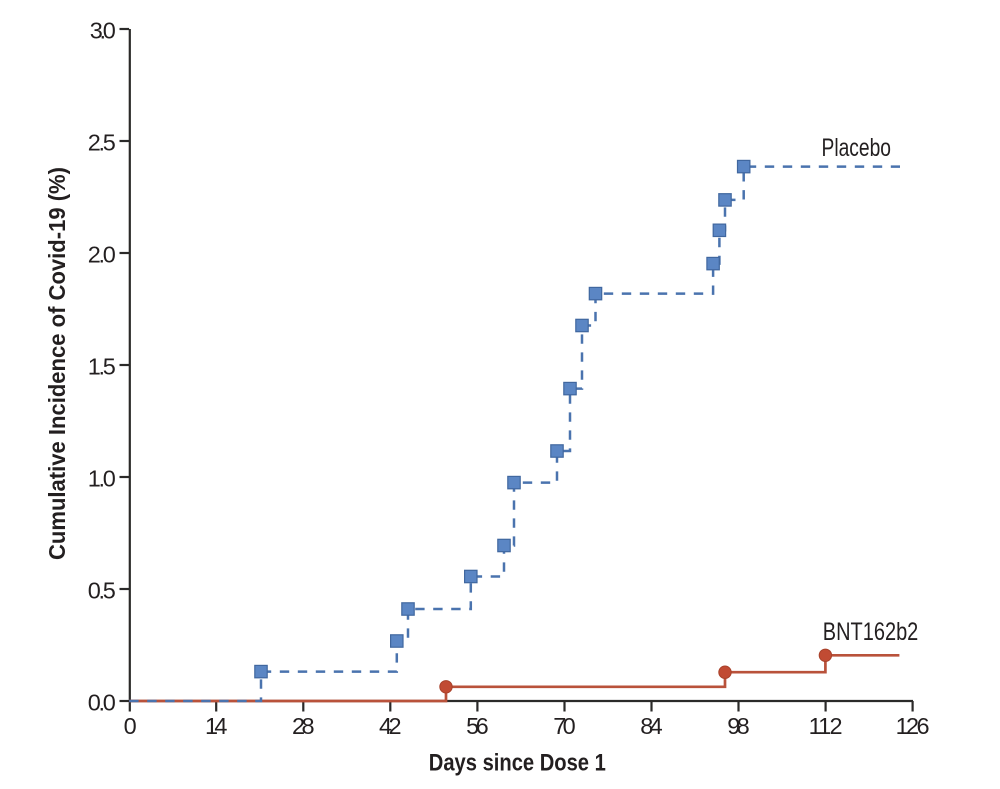 The width and height of the screenshot is (1000, 789). Describe the element at coordinates (477, 726) in the screenshot. I see `svg-text: 56` at that location.